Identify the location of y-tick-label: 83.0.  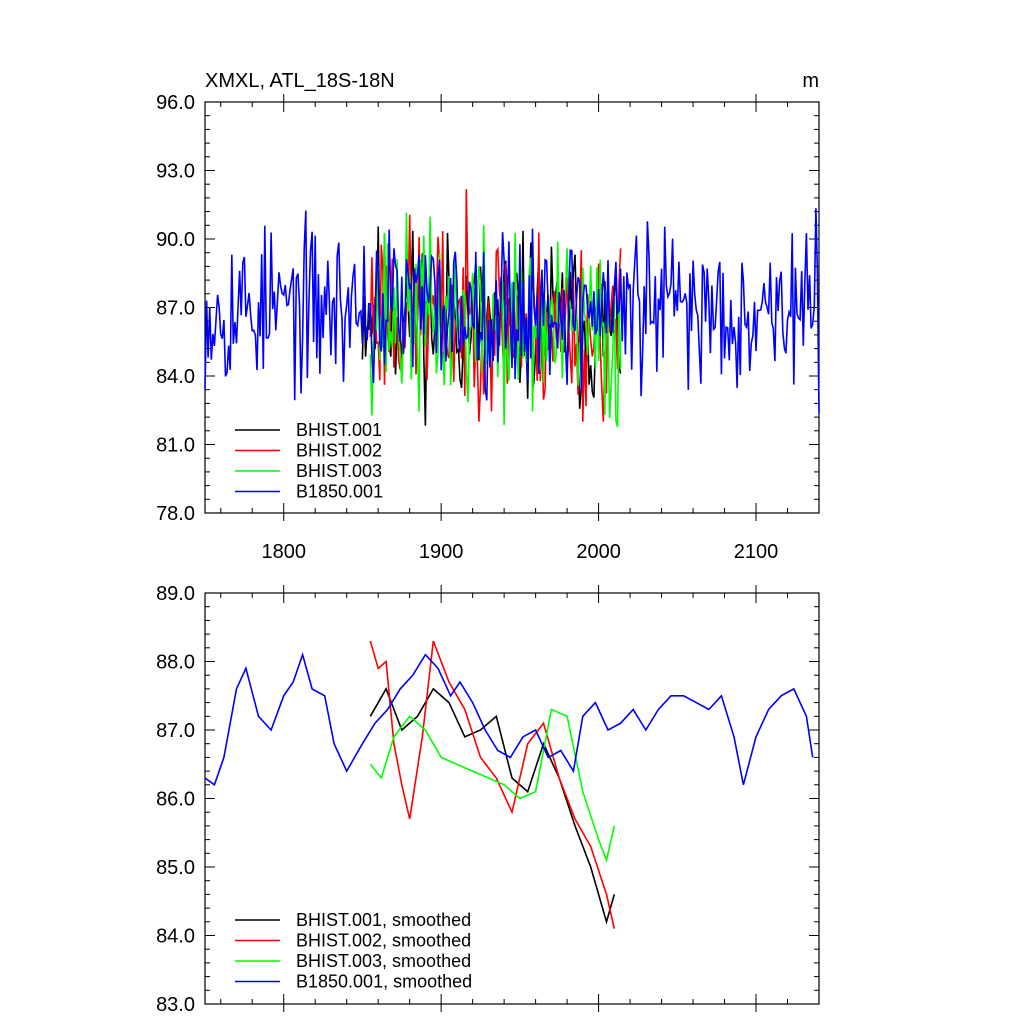
(175, 1005).